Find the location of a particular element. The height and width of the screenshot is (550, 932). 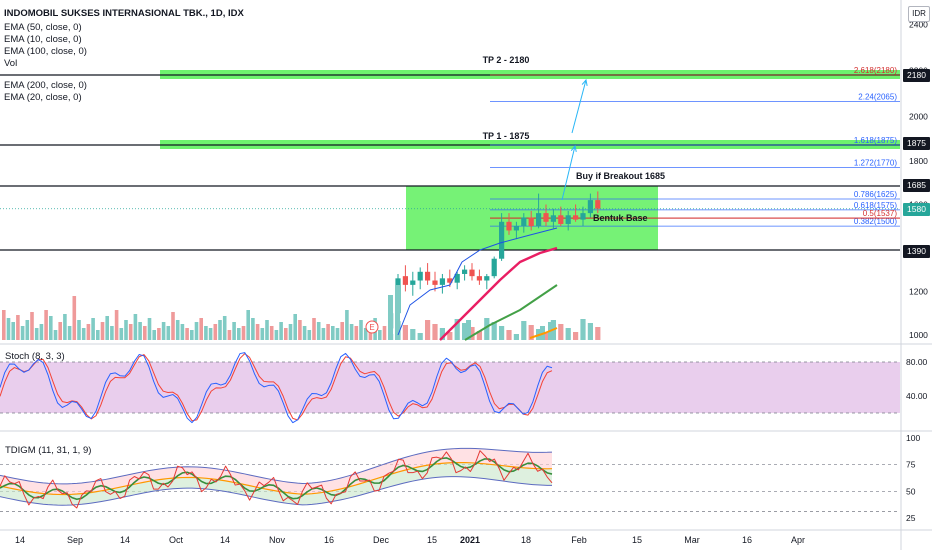

tdi-rsi-line is located at coordinates (276, 479).